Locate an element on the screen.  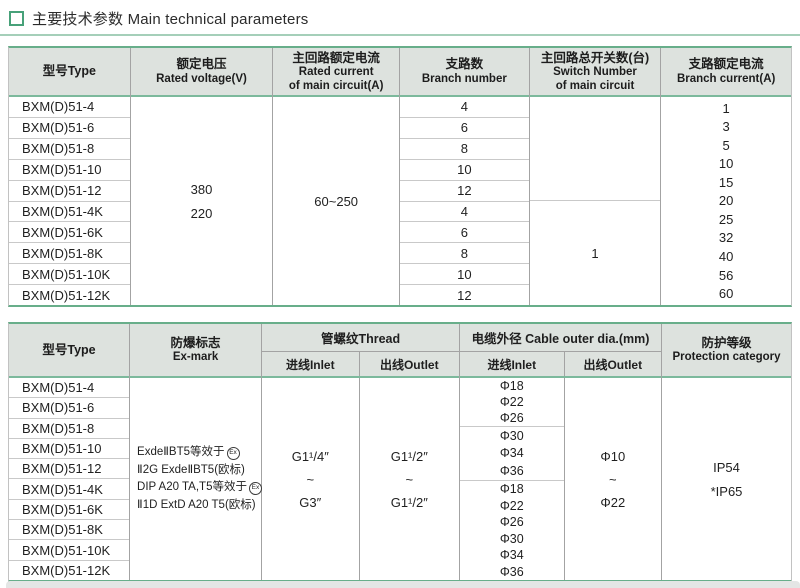
branch-current-value: 10 is located at coordinates (726, 164).